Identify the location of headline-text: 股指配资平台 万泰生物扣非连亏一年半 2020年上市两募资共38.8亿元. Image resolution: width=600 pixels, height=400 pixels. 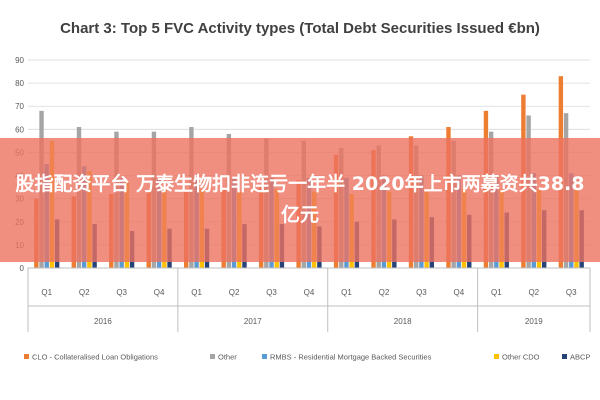
(300, 199).